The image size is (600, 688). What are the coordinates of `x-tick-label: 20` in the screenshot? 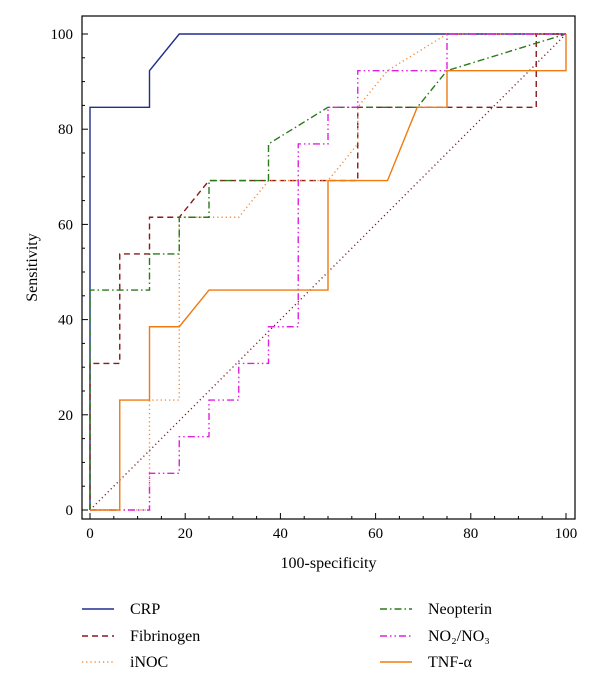 It's located at (185, 534).